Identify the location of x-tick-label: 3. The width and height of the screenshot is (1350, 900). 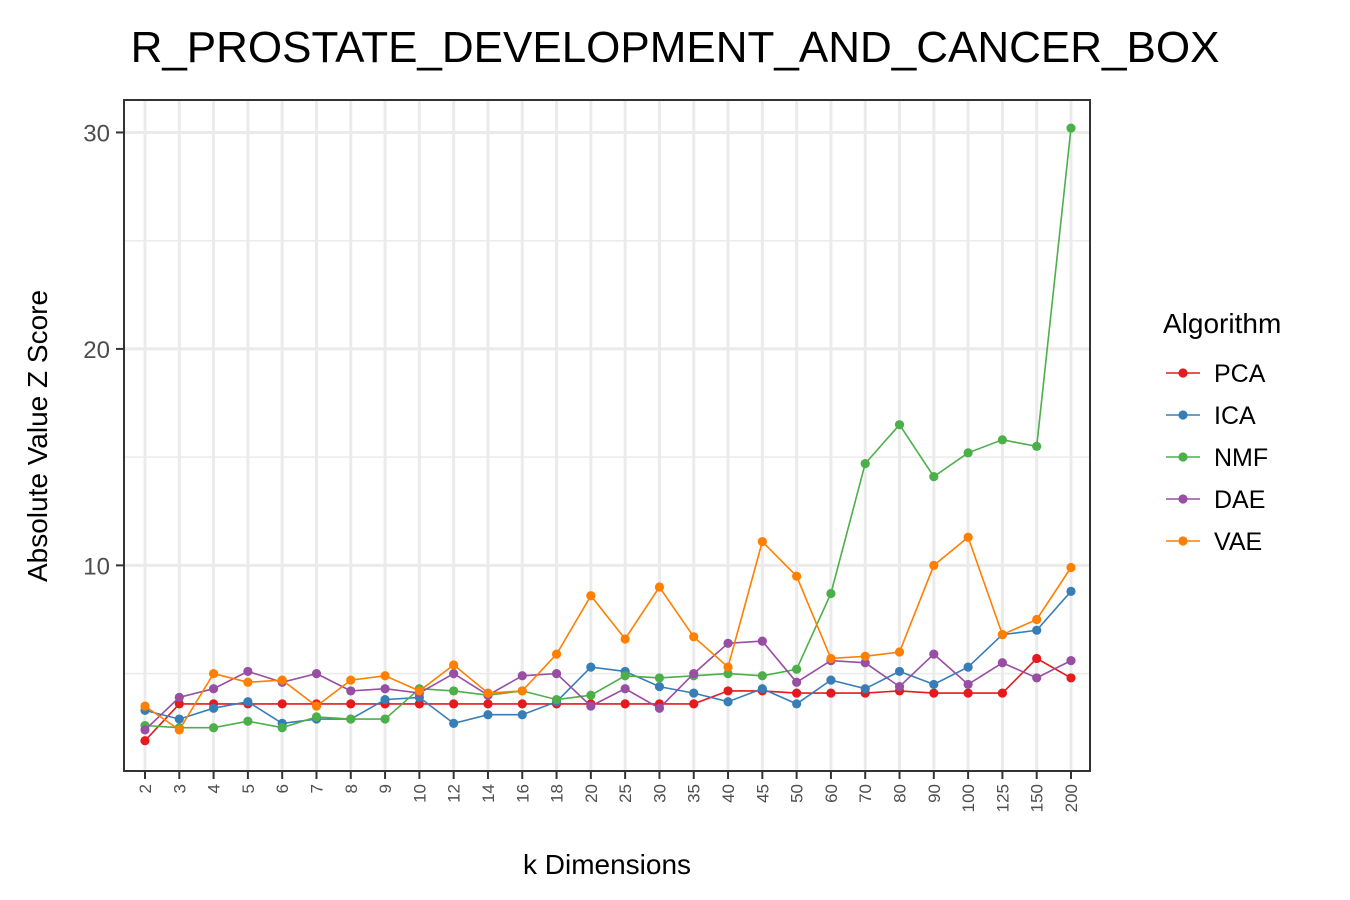
(179, 788).